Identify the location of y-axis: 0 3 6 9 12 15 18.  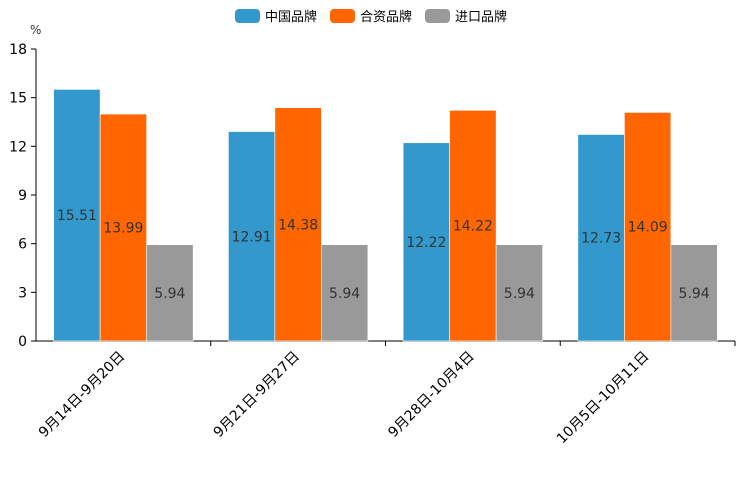
(23, 196).